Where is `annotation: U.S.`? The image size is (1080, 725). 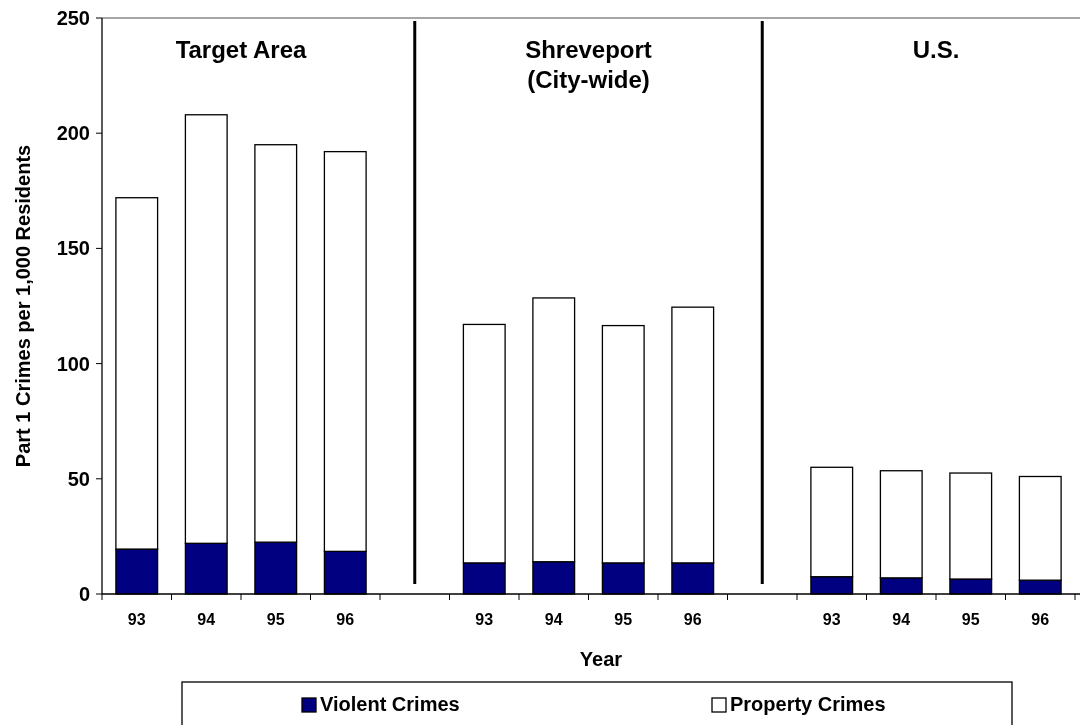 annotation: U.S. is located at coordinates (936, 49).